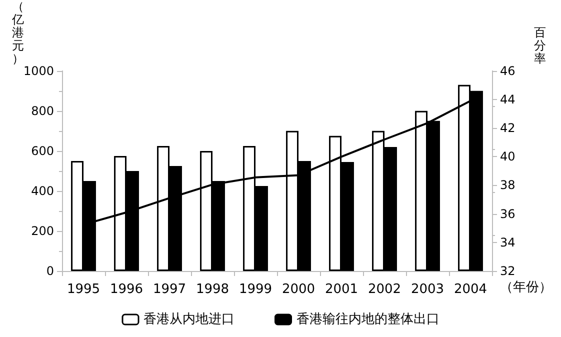  Describe the element at coordinates (42, 151) in the screenshot. I see `y-tick-label: 600` at that location.